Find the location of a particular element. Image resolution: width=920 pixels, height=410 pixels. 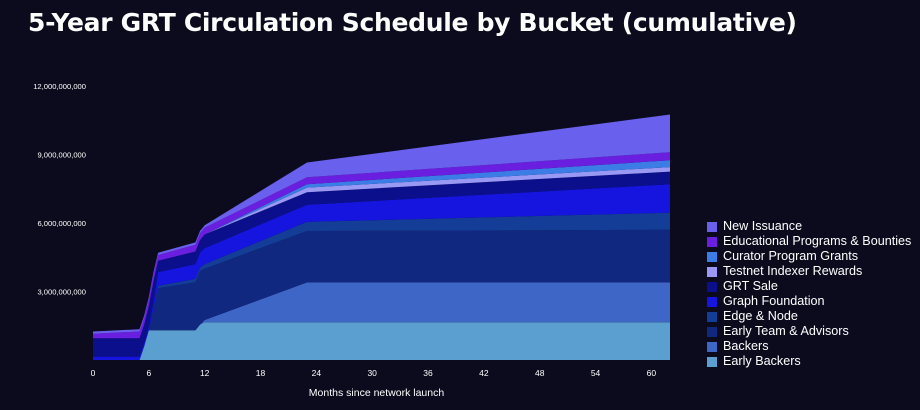

x-axis-label: Months since network launch is located at coordinates (377, 393).